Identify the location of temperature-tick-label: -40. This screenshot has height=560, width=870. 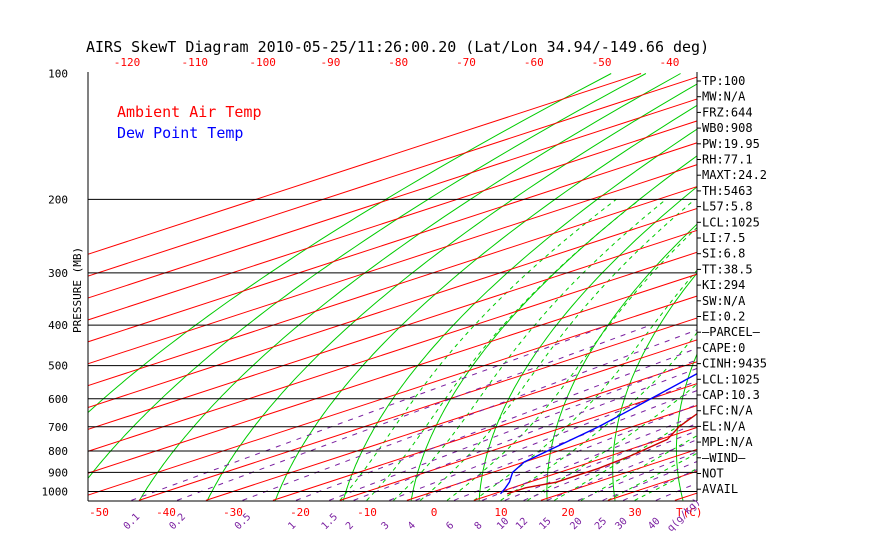
(166, 512).